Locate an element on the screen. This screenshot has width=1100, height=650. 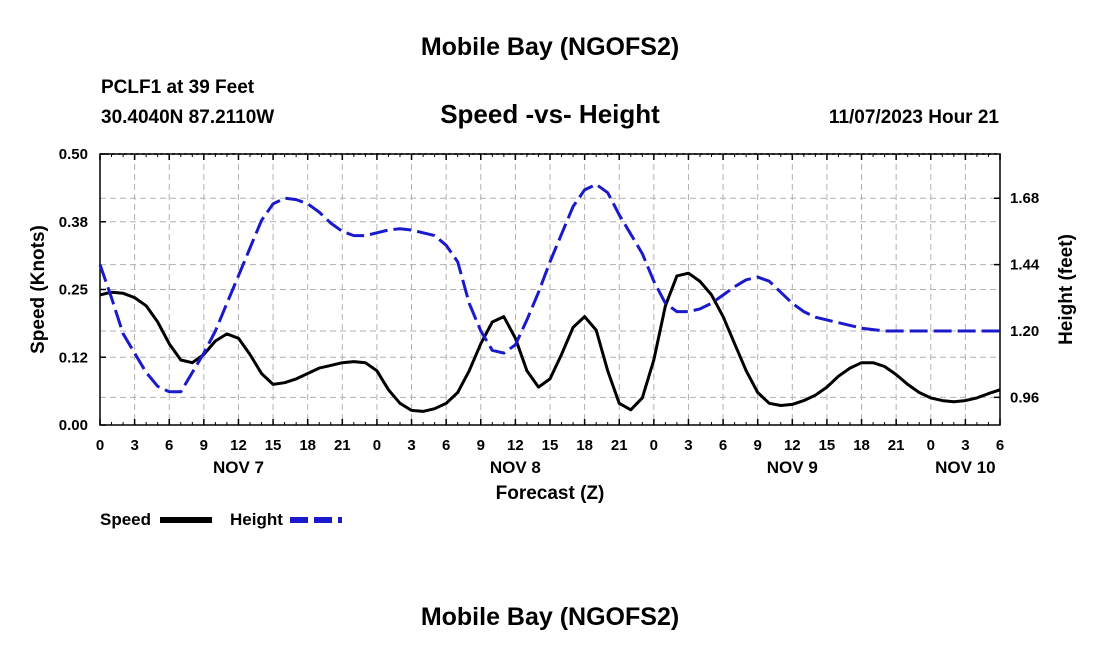
y-right-tick-label: 0.96 is located at coordinates (1024, 397).